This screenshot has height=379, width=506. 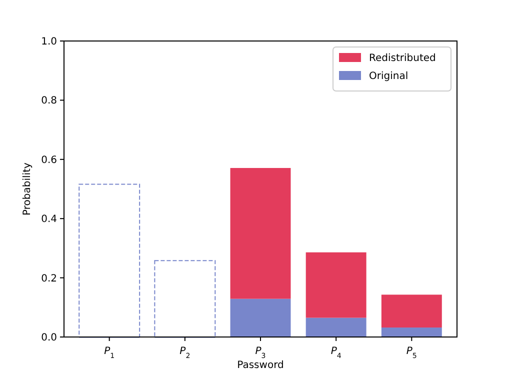 I want to click on y-axis-title: Probability, so click(x=27, y=189).